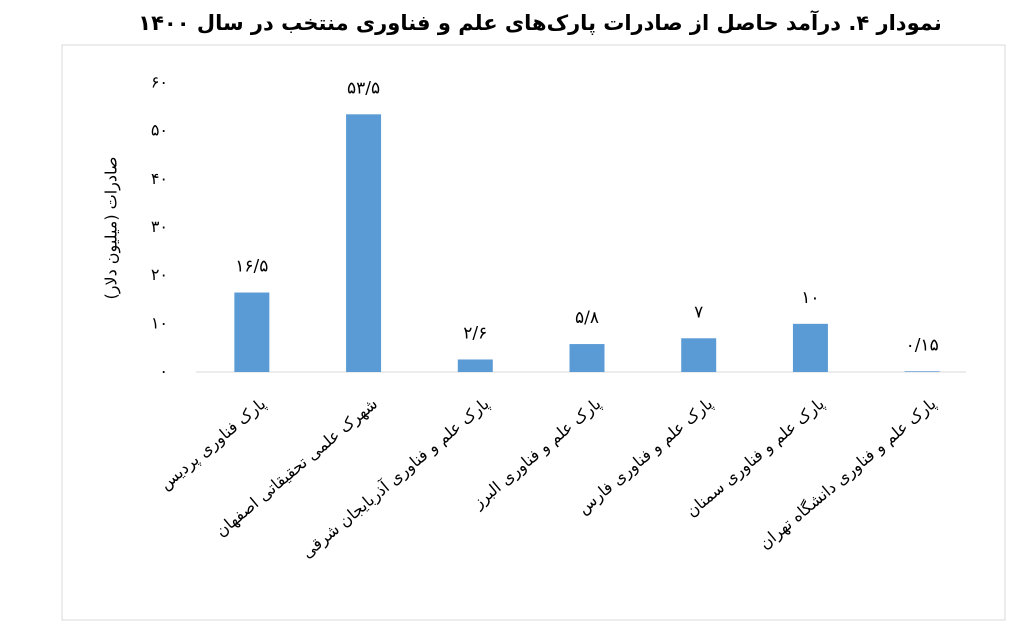  Describe the element at coordinates (159, 322) in the screenshot. I see `y-tick-label: ۱۰` at that location.